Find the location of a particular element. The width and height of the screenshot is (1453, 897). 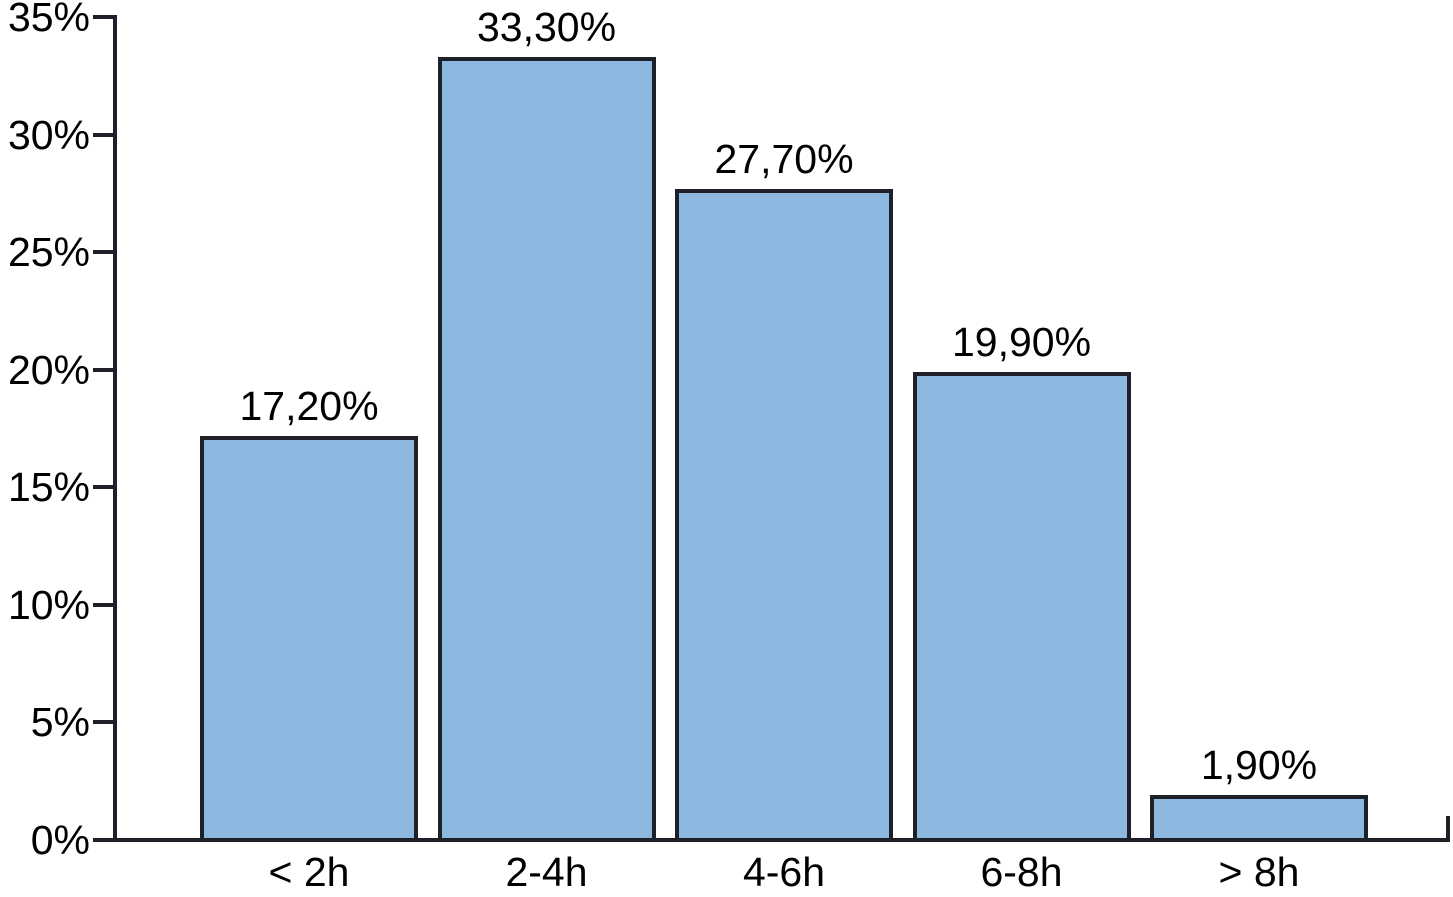

bar-value-label: 19,90% is located at coordinates (1021, 342).